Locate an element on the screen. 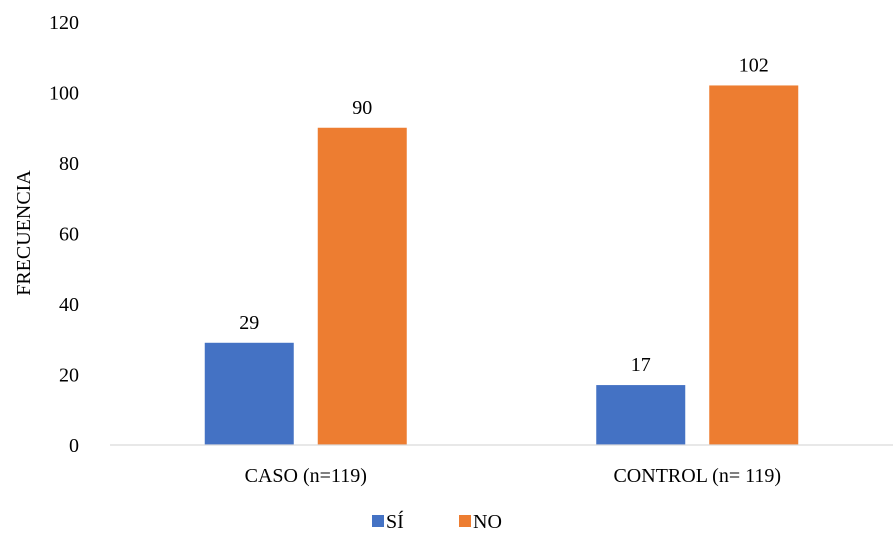 This screenshot has width=893, height=542. data-label: 102 is located at coordinates (754, 65).